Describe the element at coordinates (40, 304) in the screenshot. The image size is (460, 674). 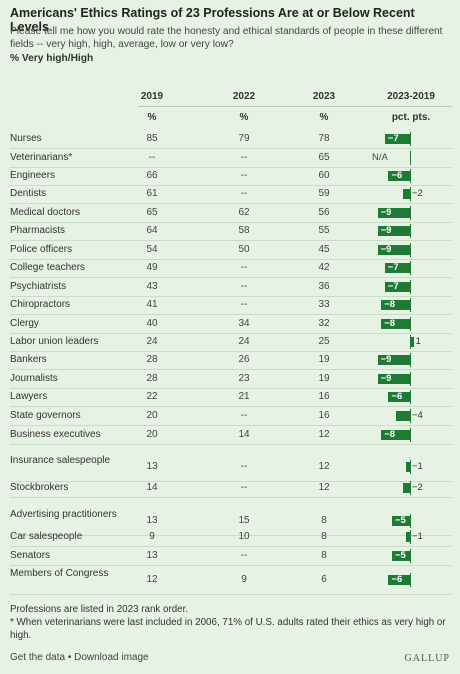
I see `profession-name: Chiropractors` at that location.